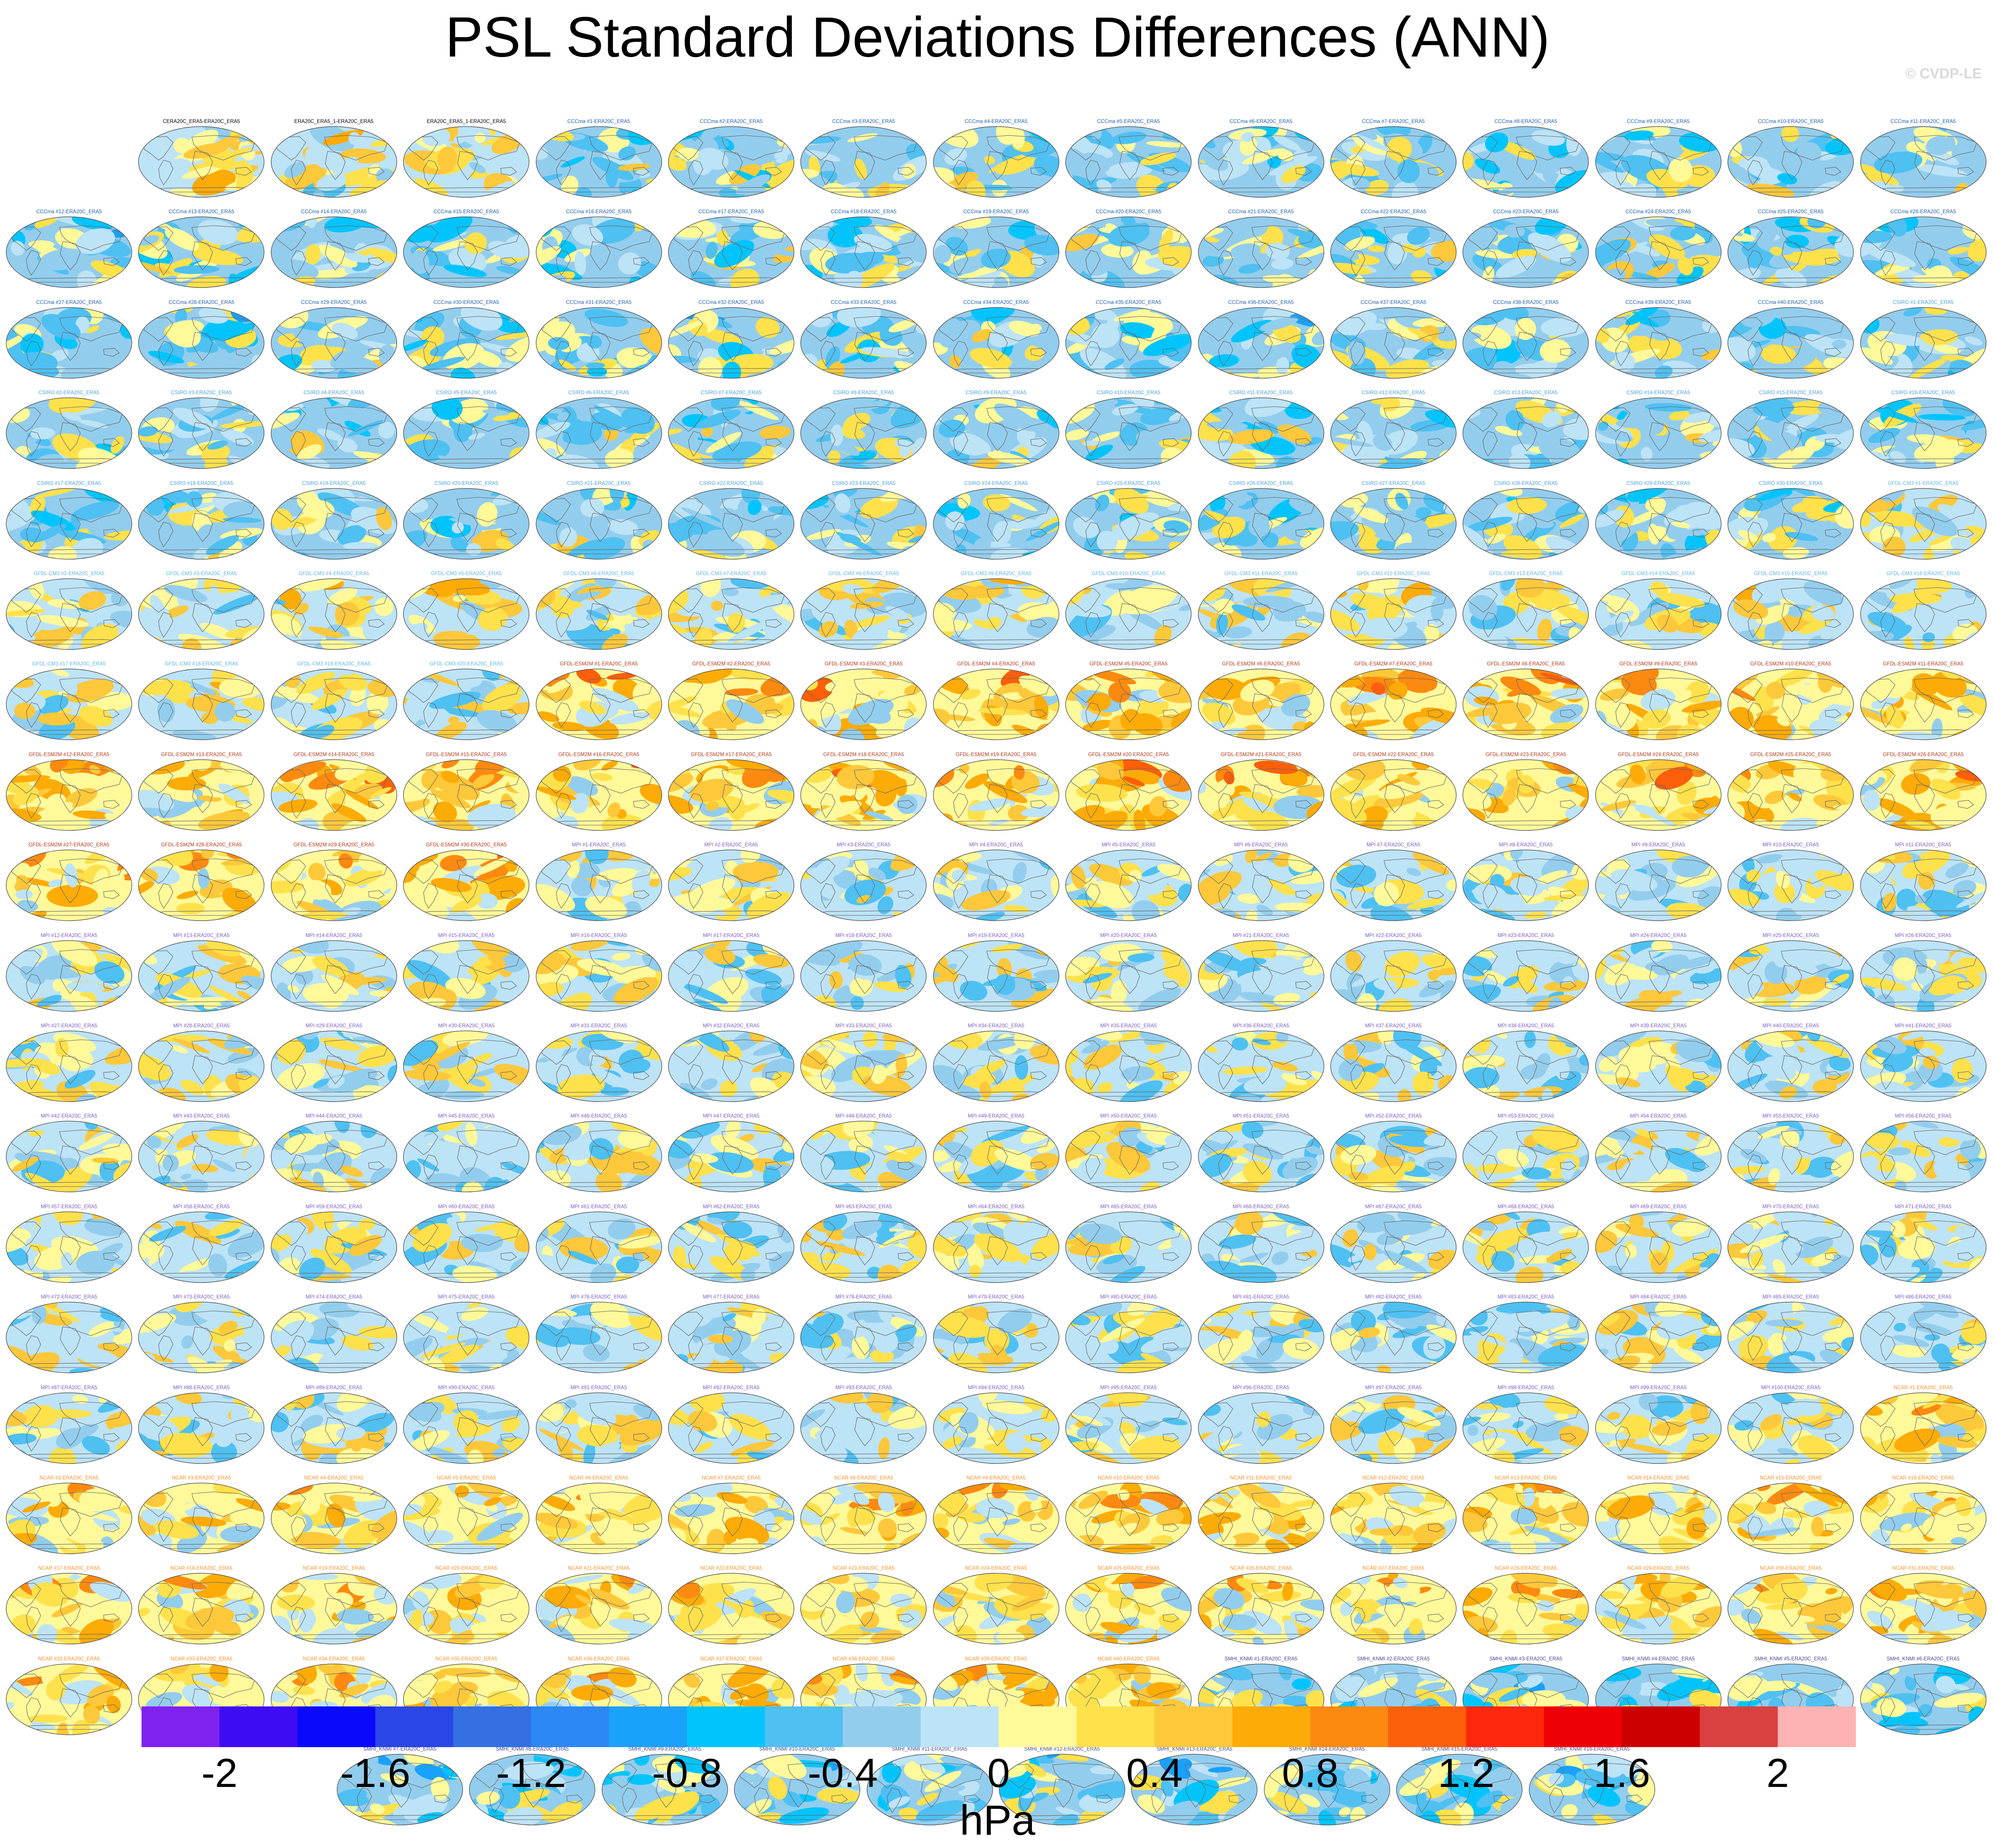 The image size is (1995, 1848). What do you see at coordinates (201, 1388) in the screenshot?
I see `panel-label: MPI #88-ERA20C_ERA5` at bounding box center [201, 1388].